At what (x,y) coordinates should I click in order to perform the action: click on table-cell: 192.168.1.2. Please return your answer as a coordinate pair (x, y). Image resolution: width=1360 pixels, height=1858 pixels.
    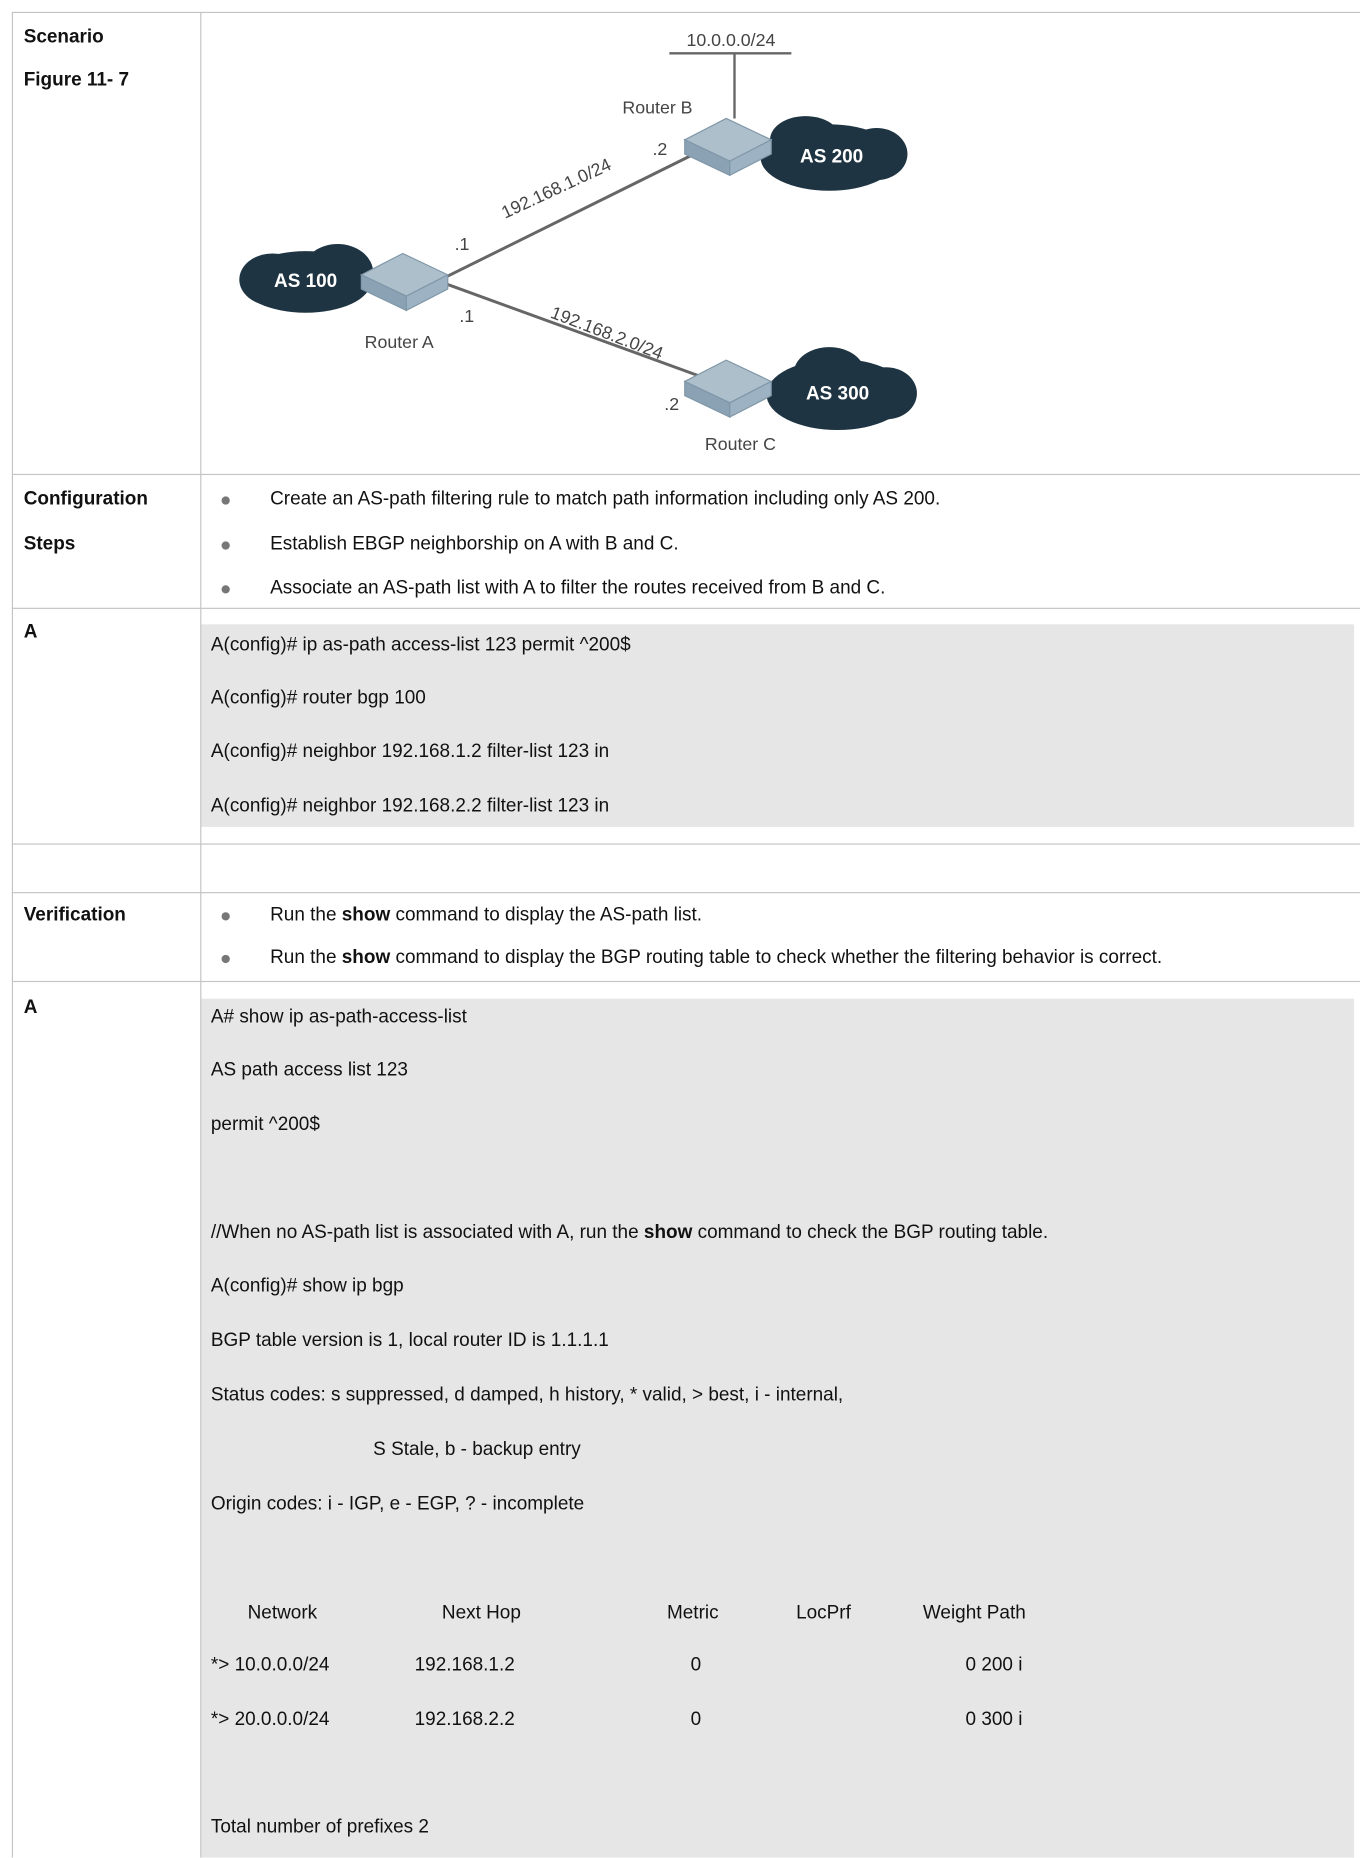
    Looking at the image, I should click on (464, 1665).